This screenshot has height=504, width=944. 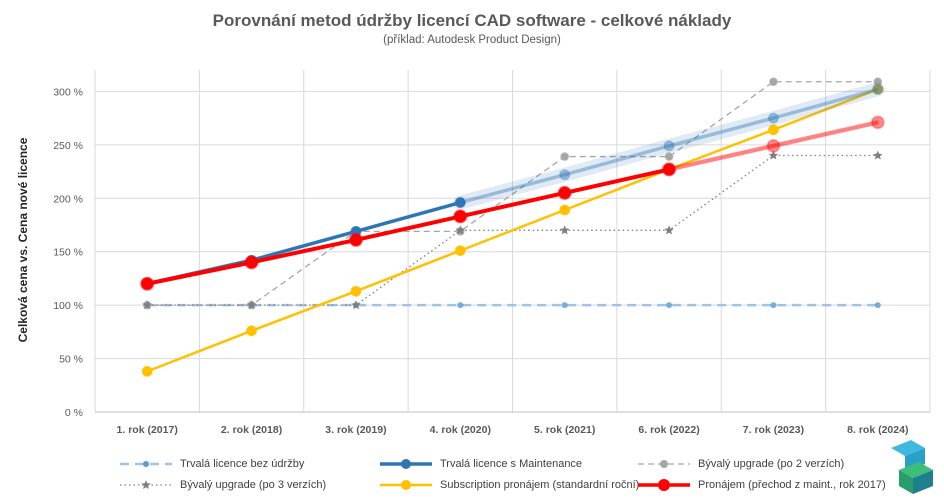 I want to click on x-tick-label: 4. rok (2020), so click(x=460, y=430).